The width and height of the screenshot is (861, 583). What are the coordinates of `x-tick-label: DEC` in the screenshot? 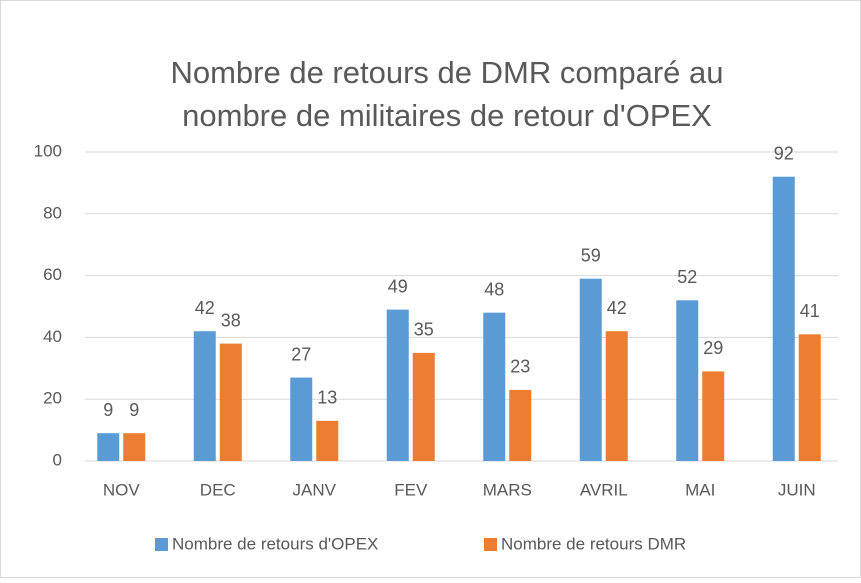 It's located at (218, 489).